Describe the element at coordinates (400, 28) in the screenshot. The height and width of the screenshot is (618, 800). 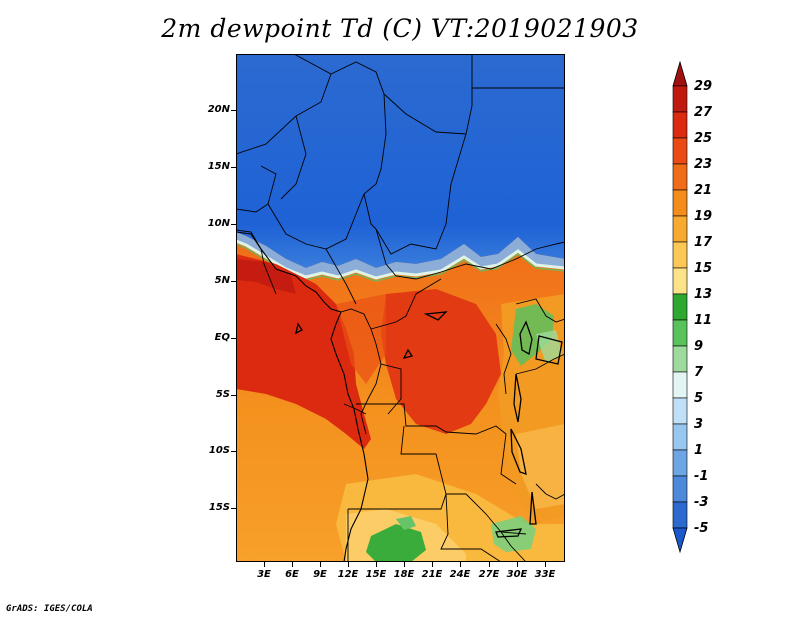
I see `map-title: 2m dewpoint Td (C) VT:2019021903` at that location.